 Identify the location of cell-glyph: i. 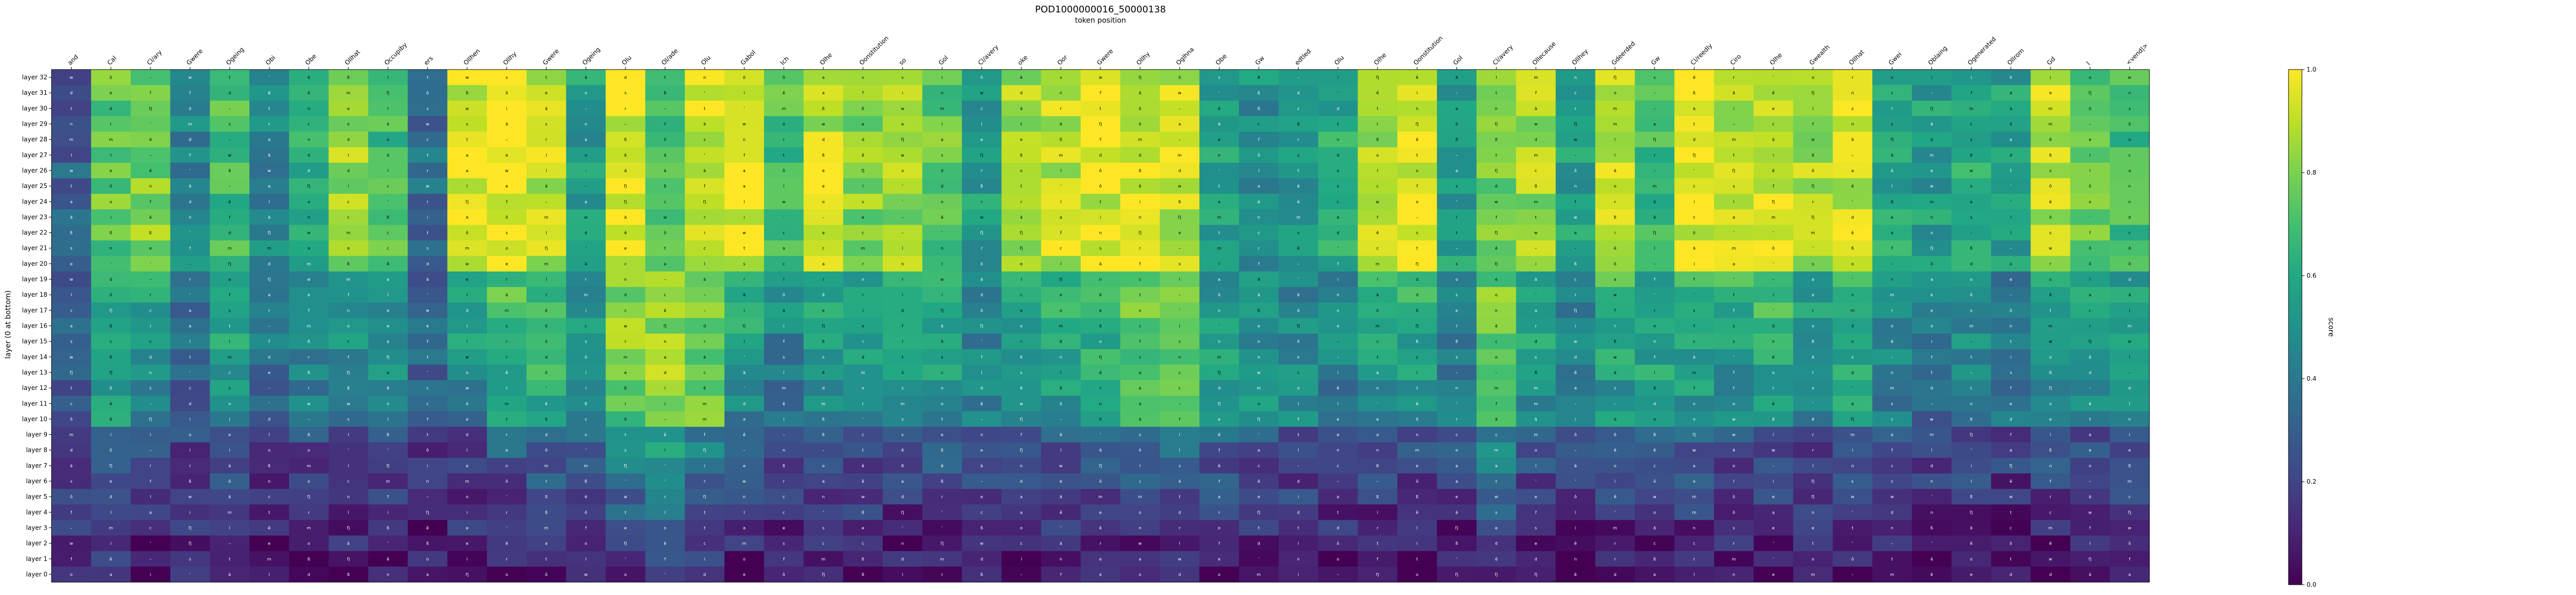
(585, 372).